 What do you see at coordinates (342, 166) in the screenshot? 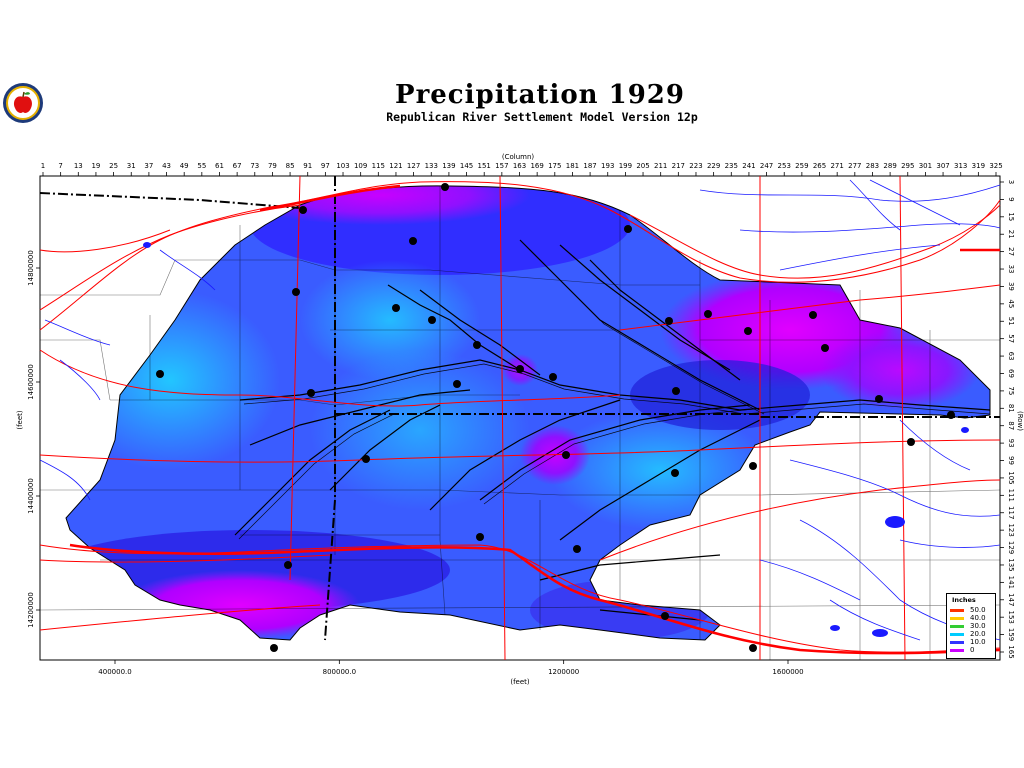
I see `column-tick-label: 103` at bounding box center [342, 166].